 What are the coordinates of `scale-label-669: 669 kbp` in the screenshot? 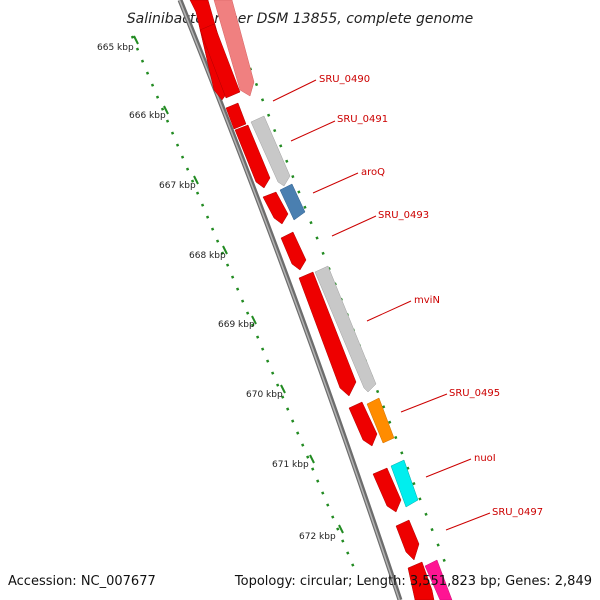 It's located at (236, 325).